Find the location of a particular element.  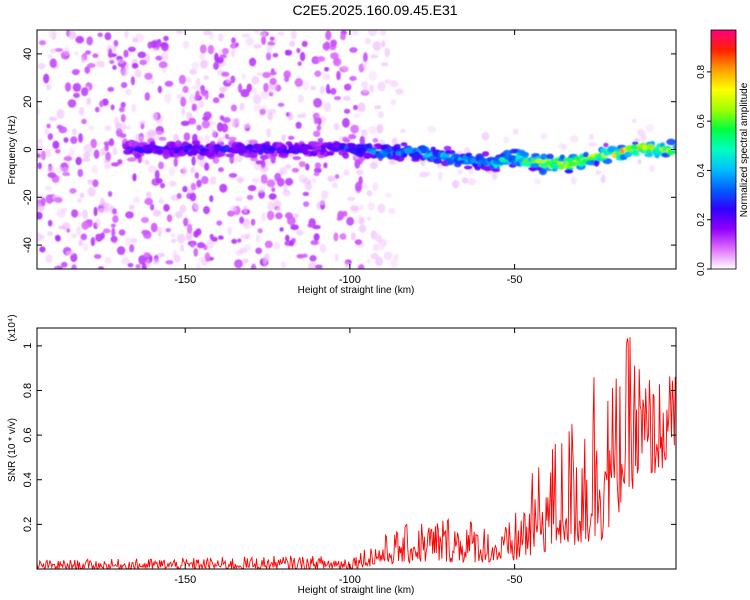

snr-x-tick-label-1: -100 is located at coordinates (350, 580).